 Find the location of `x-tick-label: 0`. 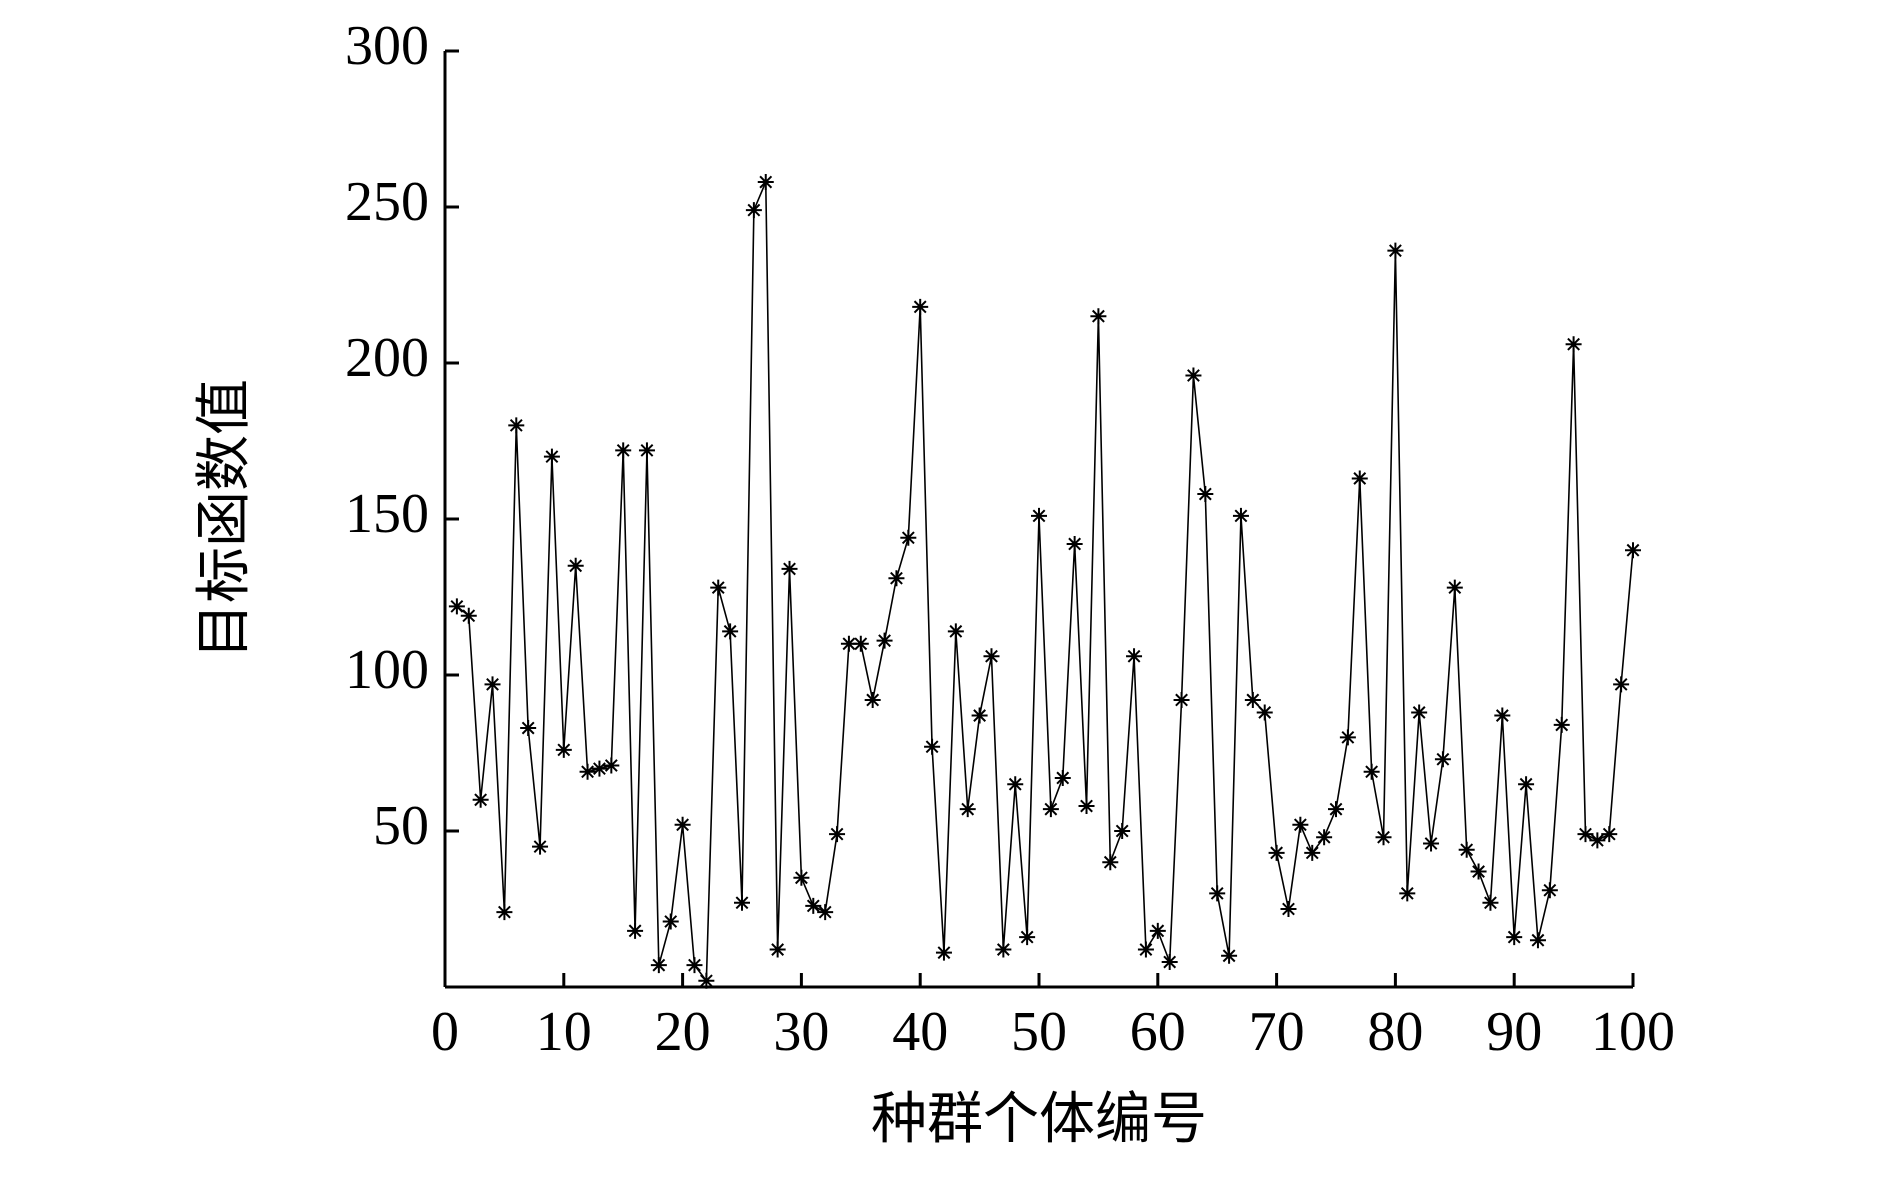

x-tick-label: 0 is located at coordinates (445, 1032).